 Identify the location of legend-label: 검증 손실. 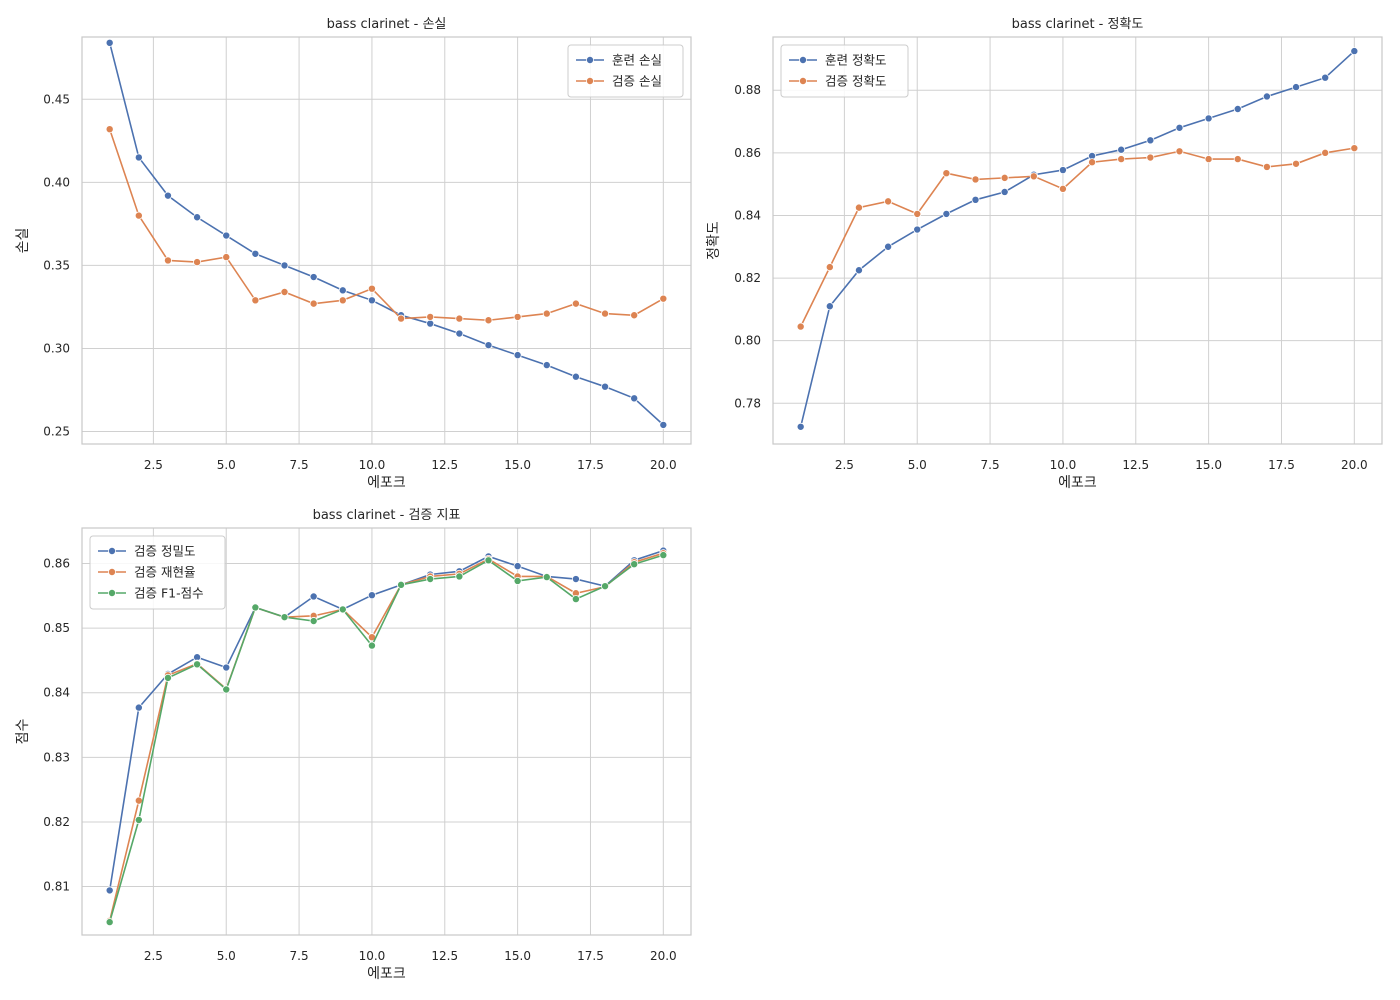
(637, 81).